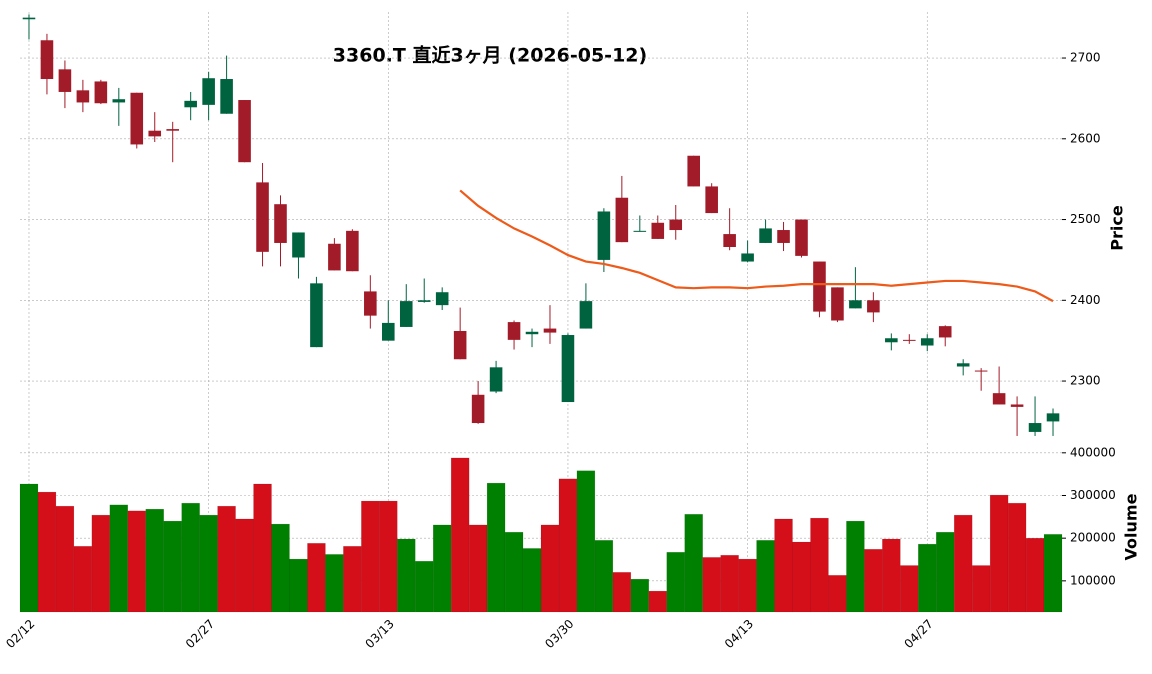 This screenshot has height=674, width=1152. What do you see at coordinates (1093, 538) in the screenshot?
I see `y2-tick-label: 200000` at bounding box center [1093, 538].